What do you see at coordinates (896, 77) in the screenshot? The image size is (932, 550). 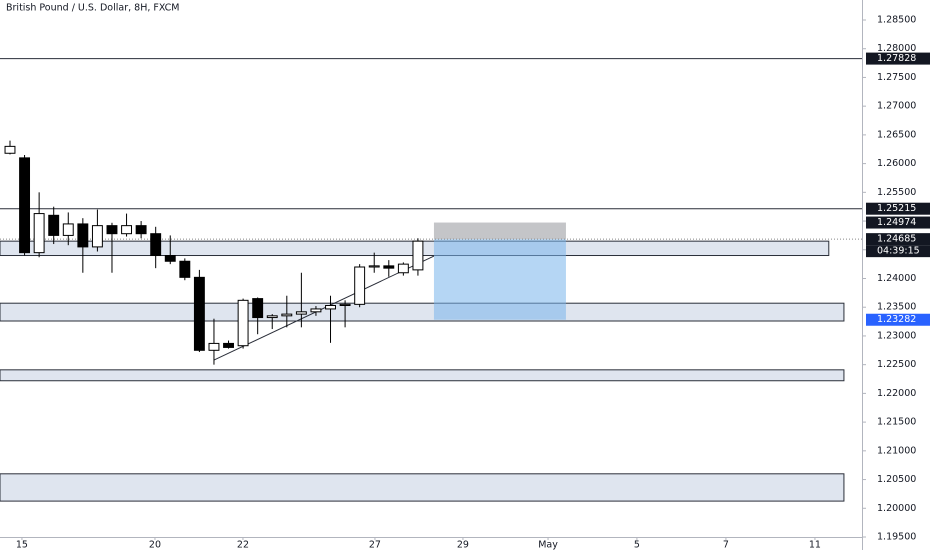 I see `y-tick-label: 1.27500` at bounding box center [896, 77].